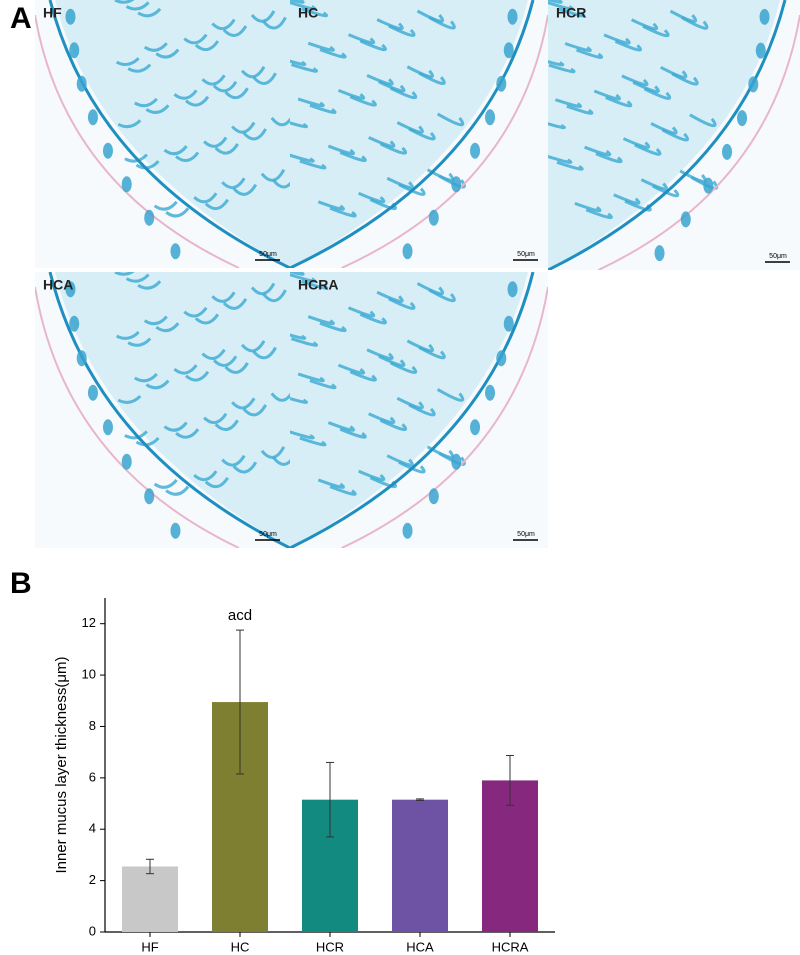 The image size is (800, 955). What do you see at coordinates (89, 622) in the screenshot?
I see `y-tick-label: 12` at bounding box center [89, 622].